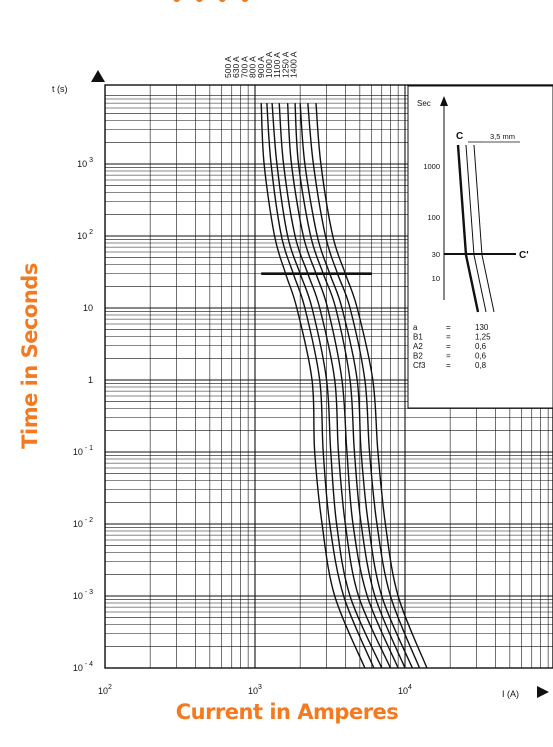 The width and height of the screenshot is (553, 747). Describe the element at coordinates (480, 247) in the screenshot. I see `inset-panel` at that location.